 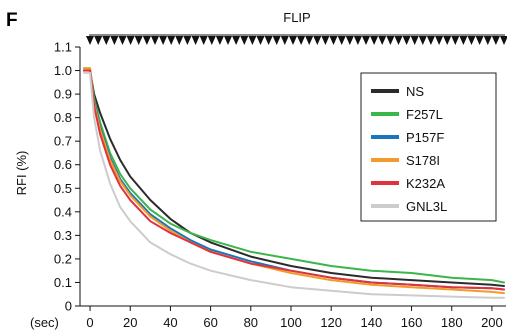 What do you see at coordinates (291, 322) in the screenshot?
I see `x-tick-label: 100` at bounding box center [291, 322].